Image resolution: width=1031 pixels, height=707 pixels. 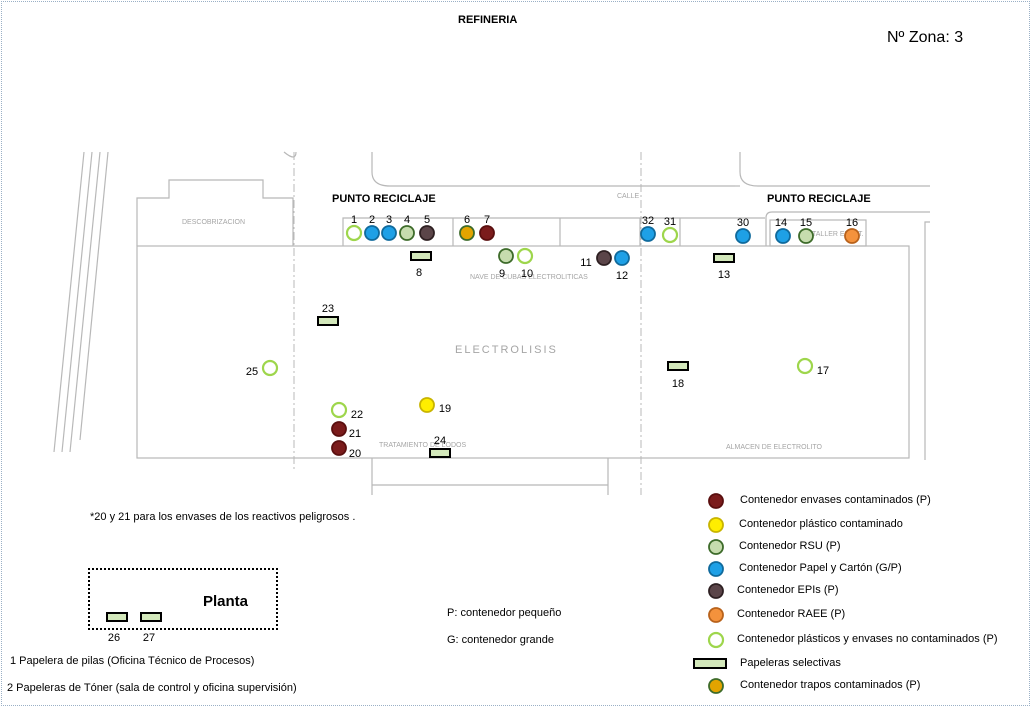 I want to click on marker-label-15: 15, so click(x=806, y=223).